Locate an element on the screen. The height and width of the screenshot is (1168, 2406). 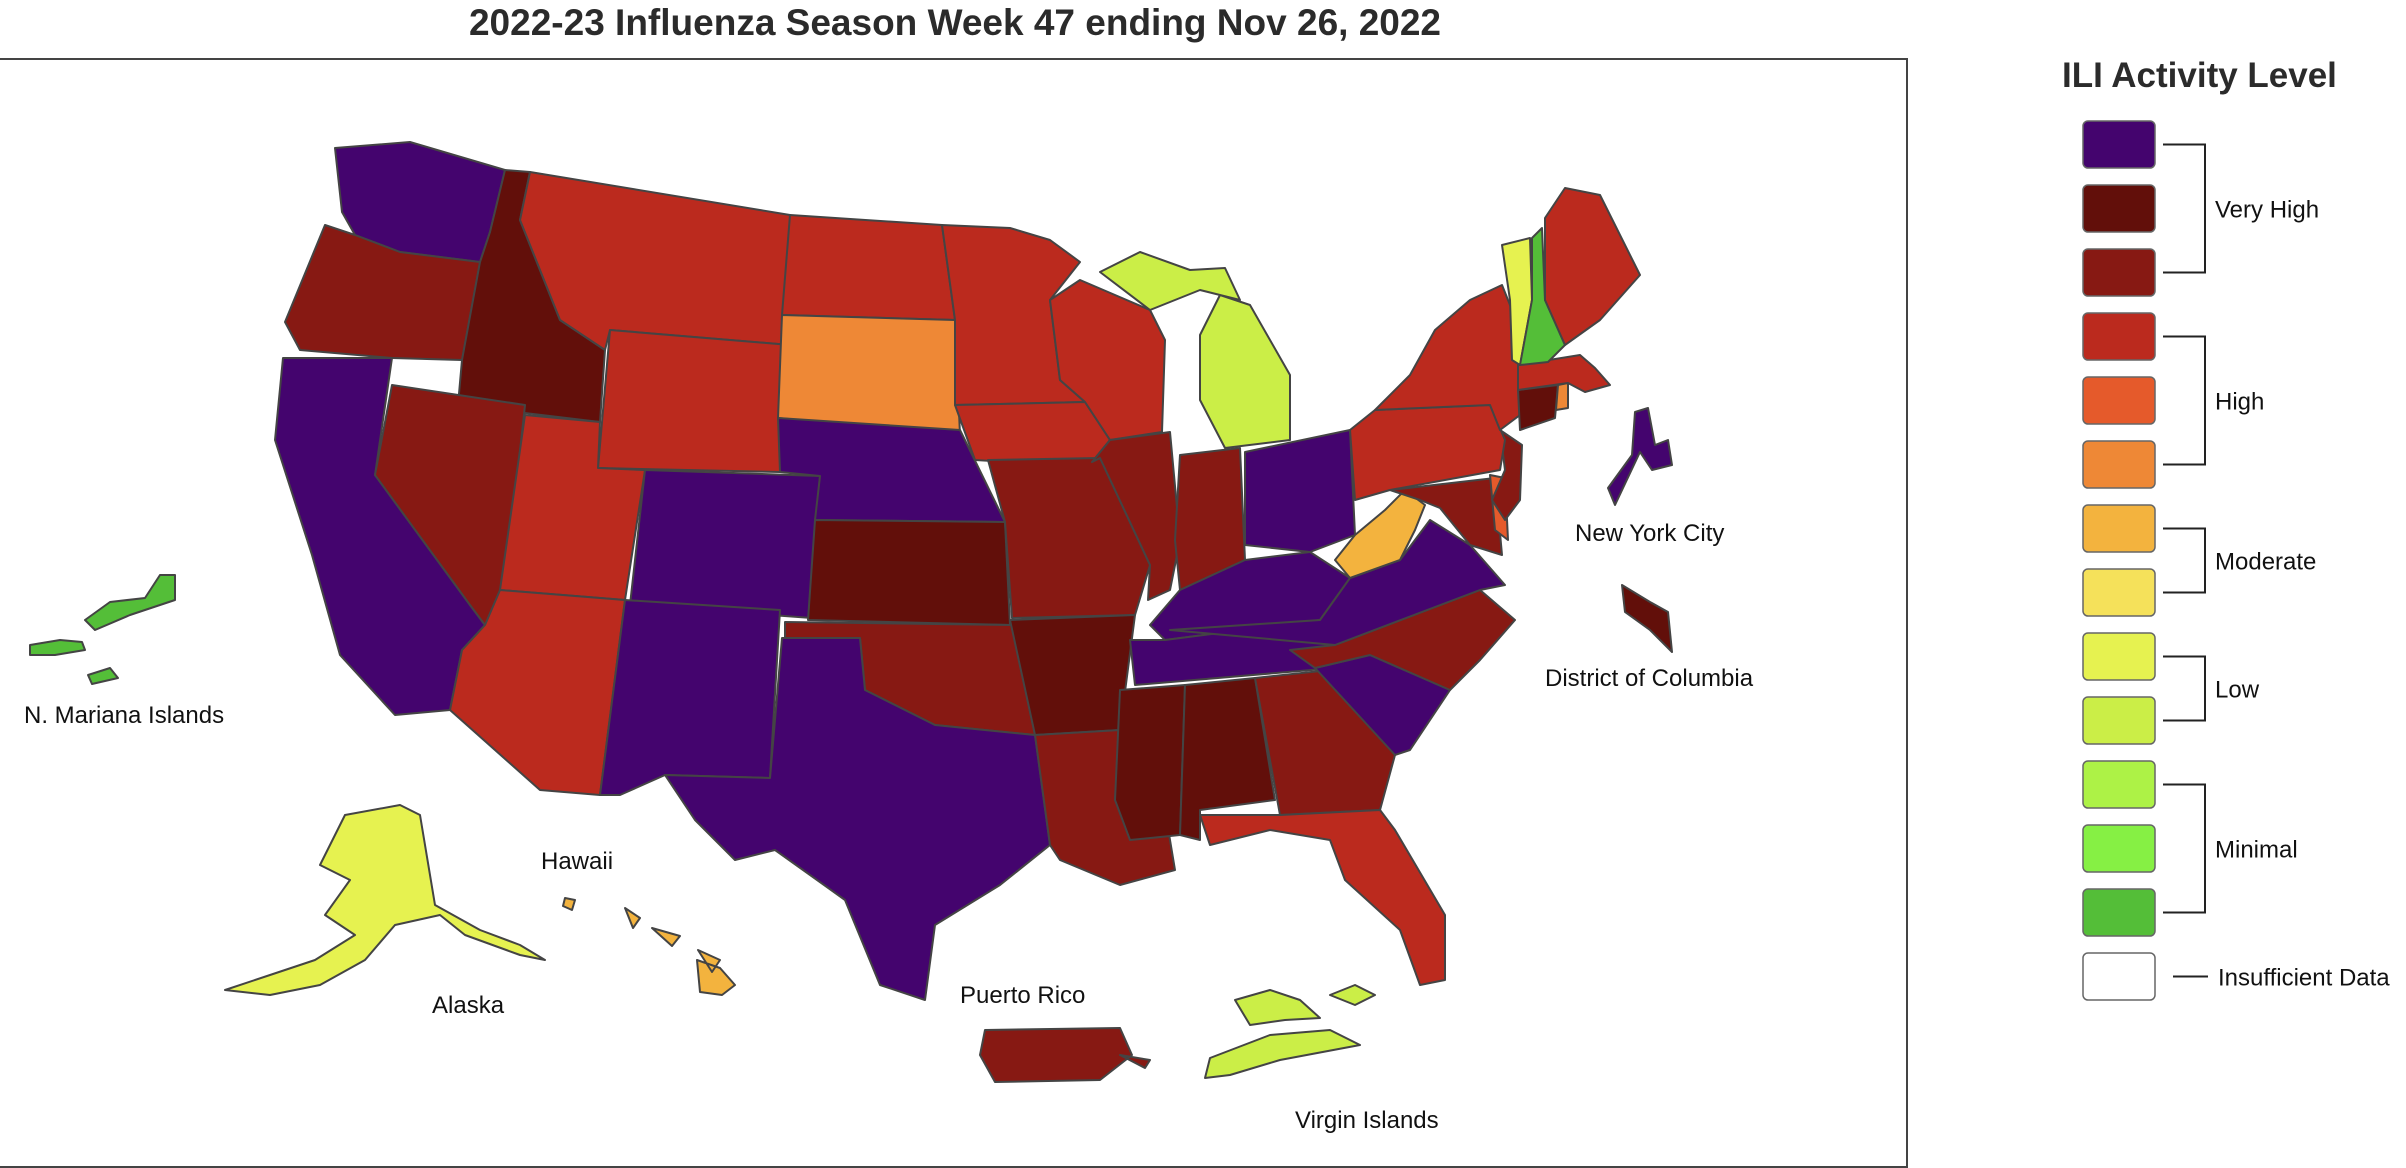
label-n-mariana-islands: N. Mariana Islands is located at coordinates (124, 715).